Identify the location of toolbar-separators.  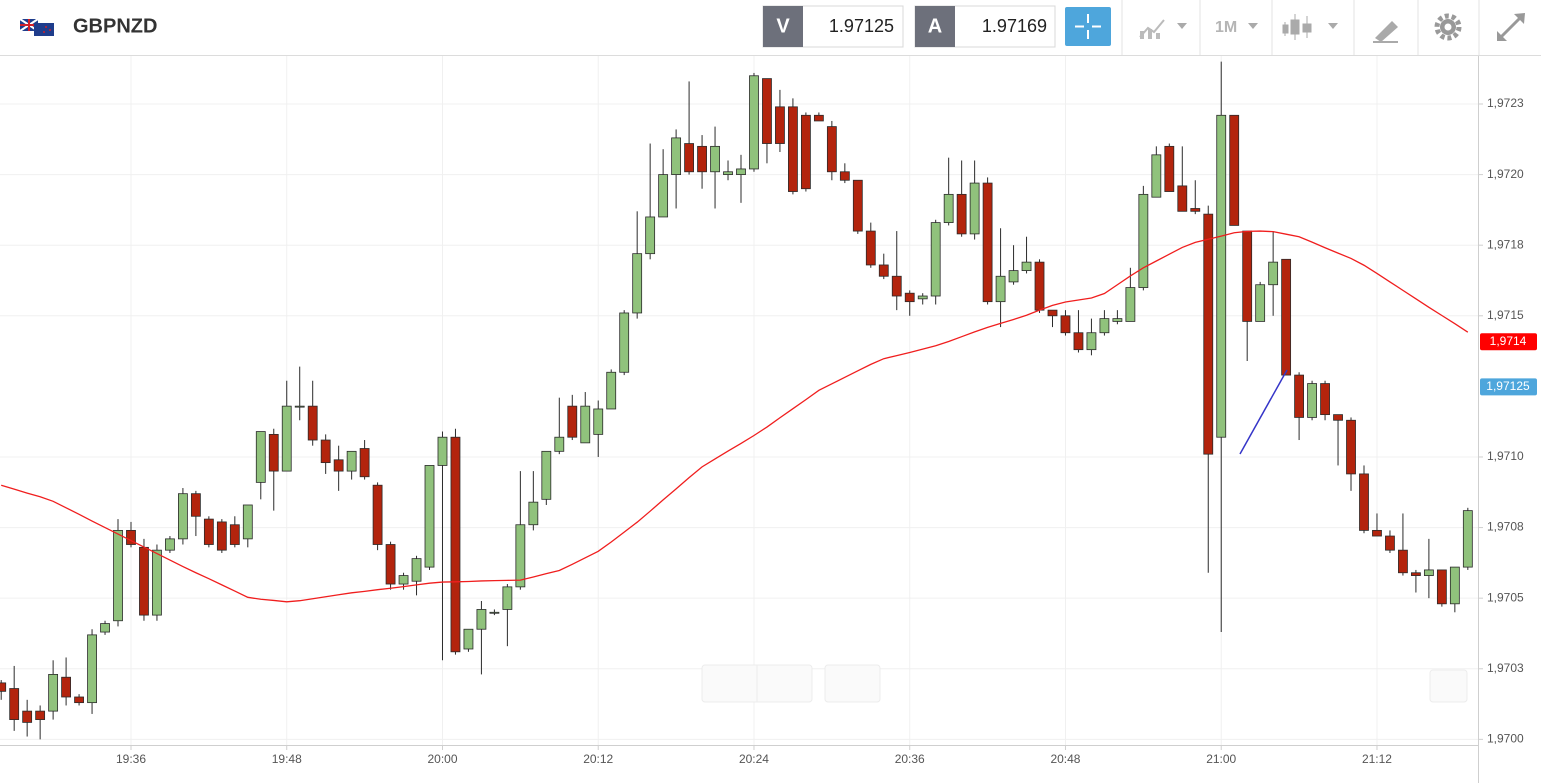
(1300, 27).